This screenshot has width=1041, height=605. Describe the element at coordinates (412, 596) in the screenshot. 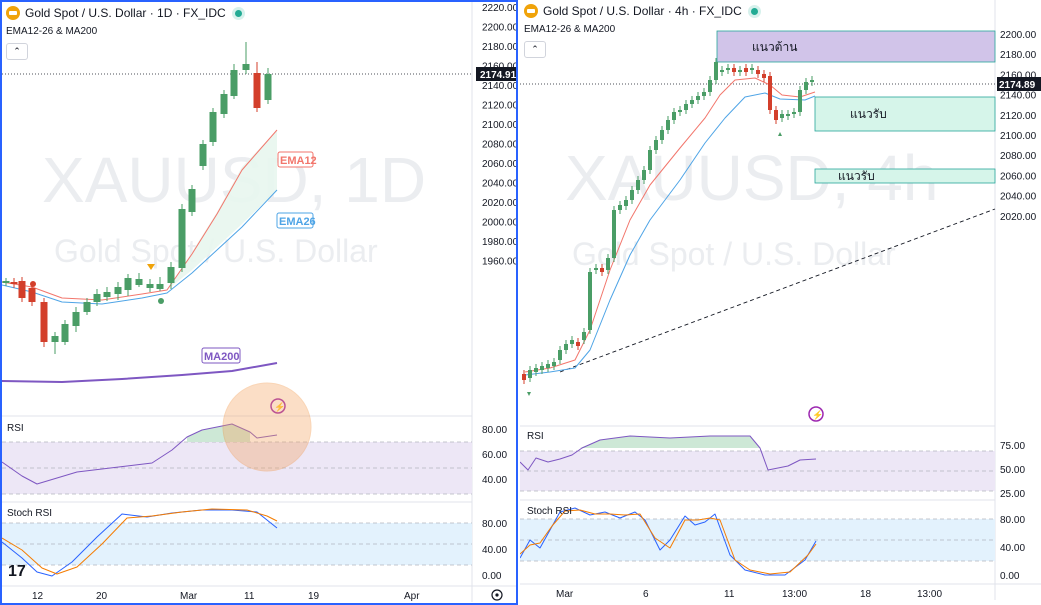

I see `time-axis-label: Apr` at that location.